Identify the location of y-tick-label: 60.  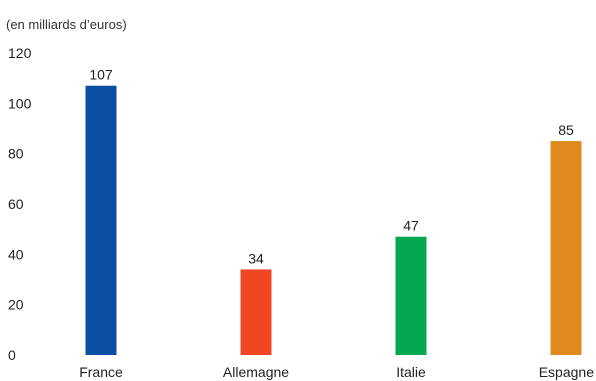
(16, 204).